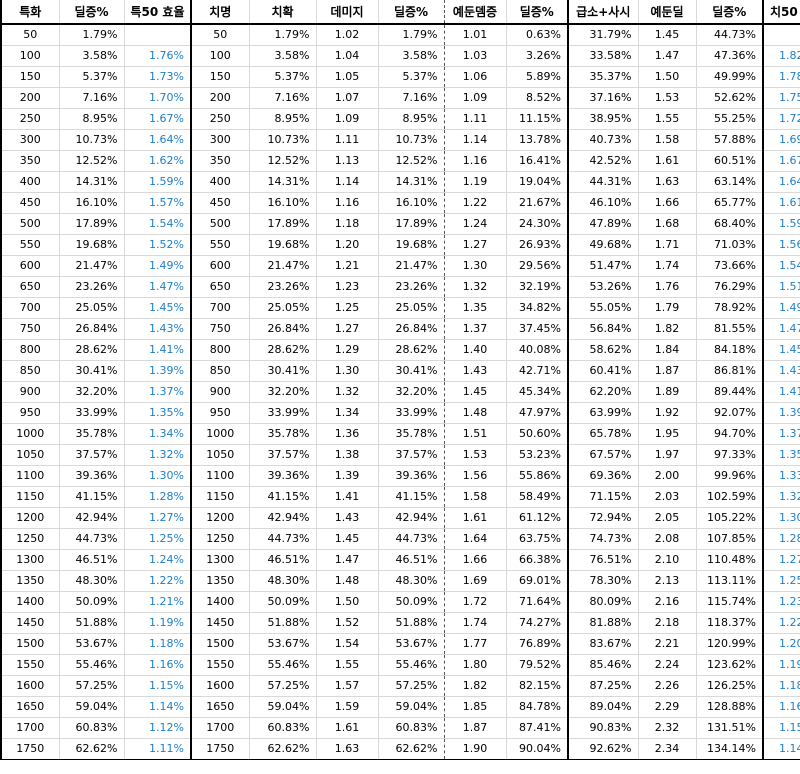 Image resolution: width=800 pixels, height=774 pixels. I want to click on table-cell: 28.62%, so click(283, 350).